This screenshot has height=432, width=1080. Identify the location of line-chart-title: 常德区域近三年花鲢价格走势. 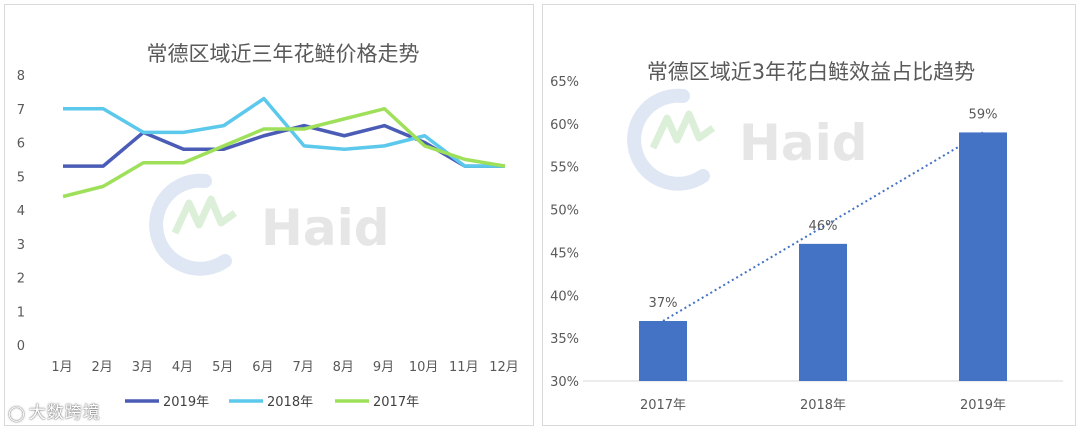
(283, 54).